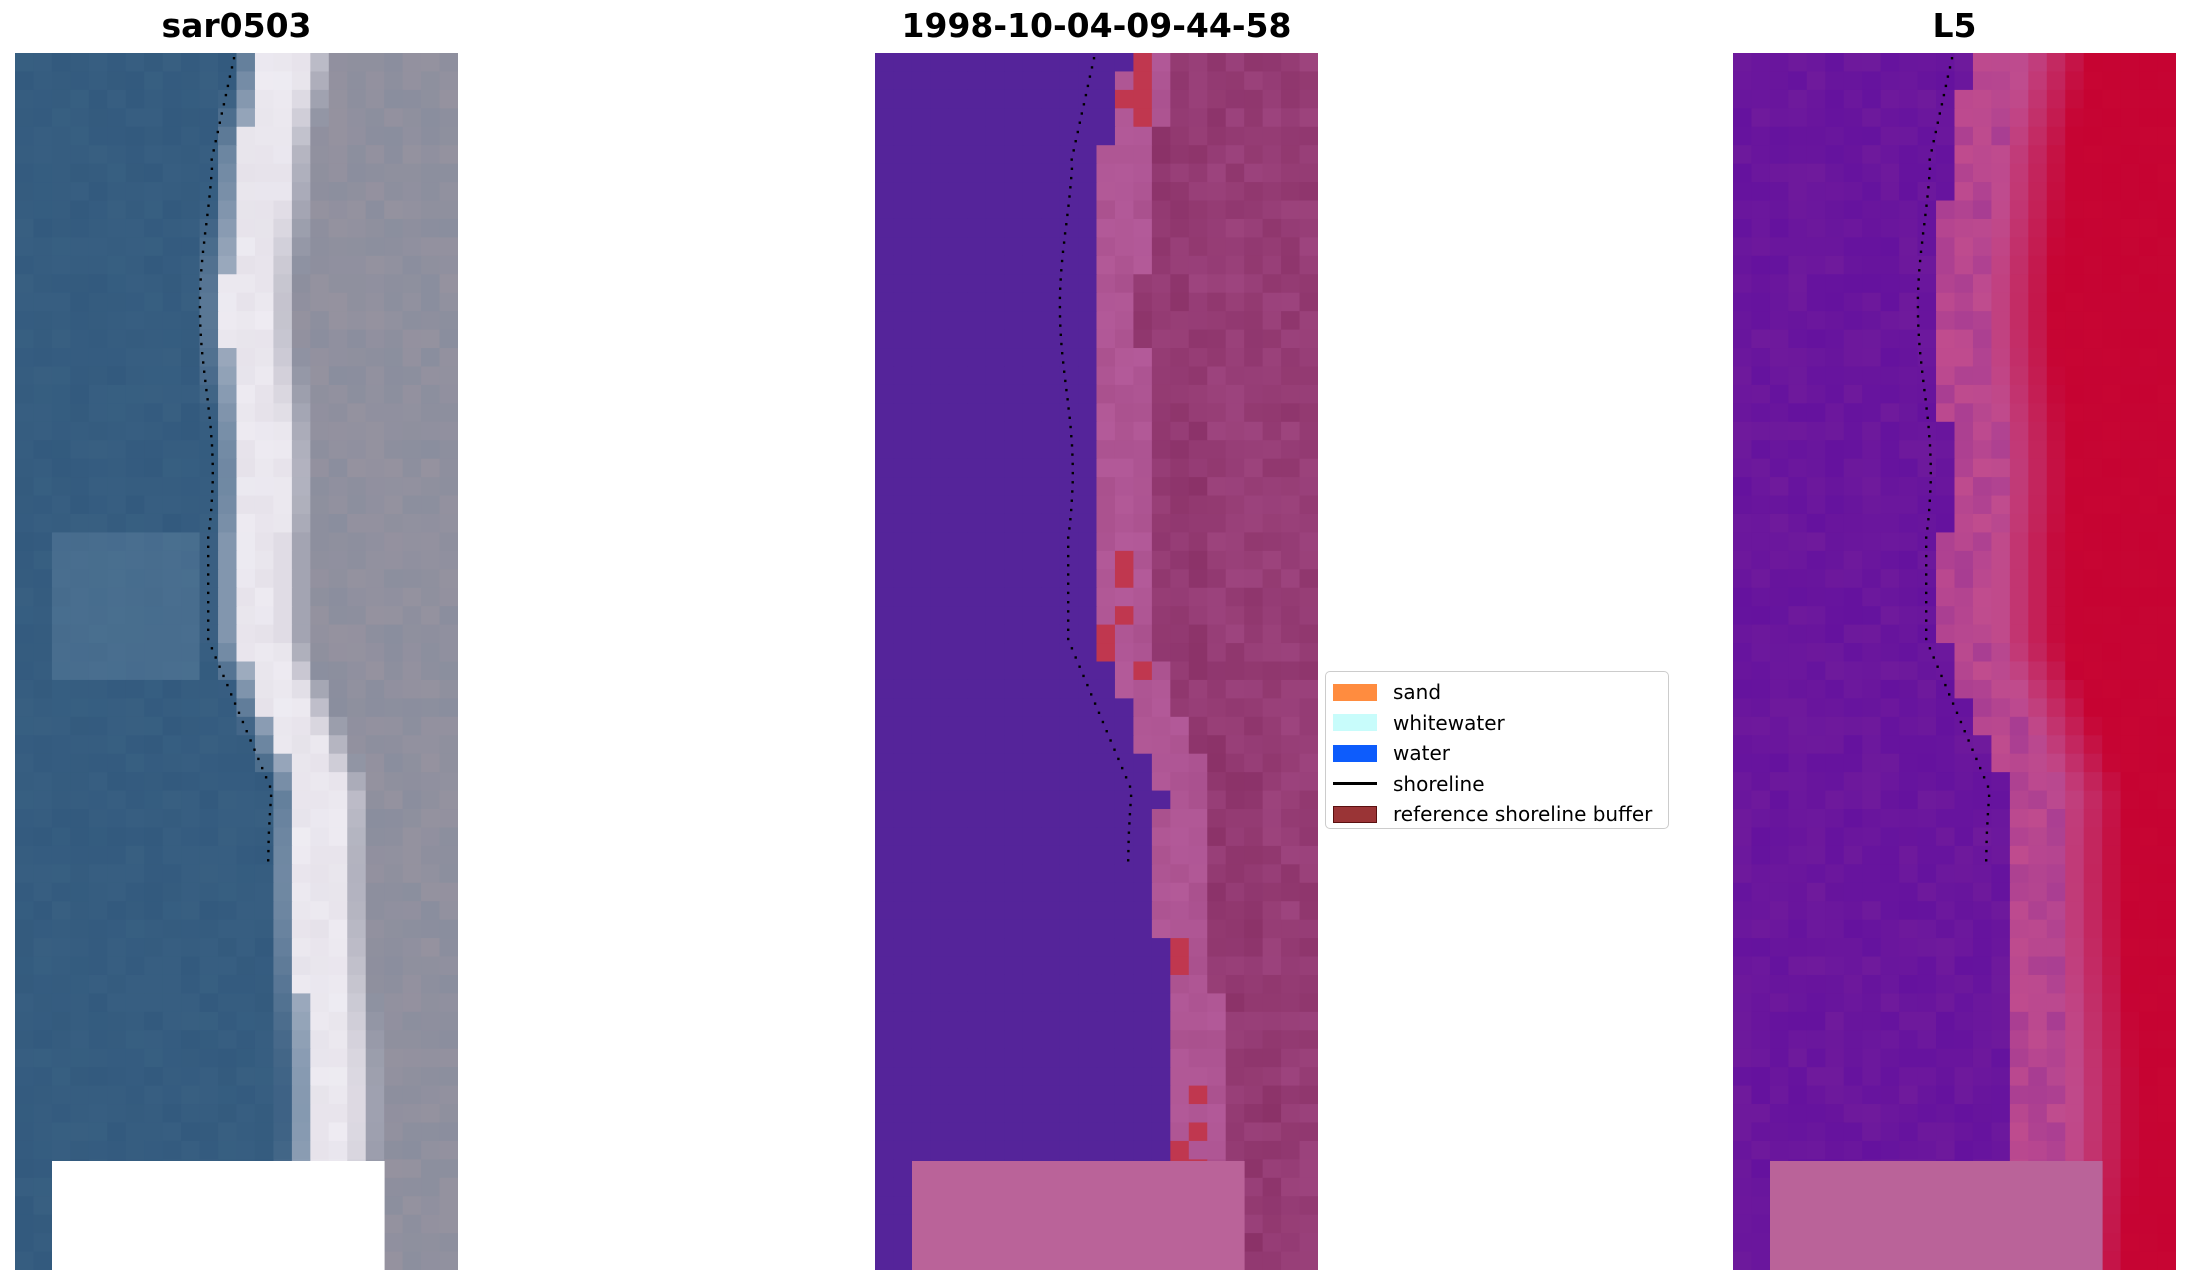  I want to click on panel-title-index: L5, so click(1954, 25).